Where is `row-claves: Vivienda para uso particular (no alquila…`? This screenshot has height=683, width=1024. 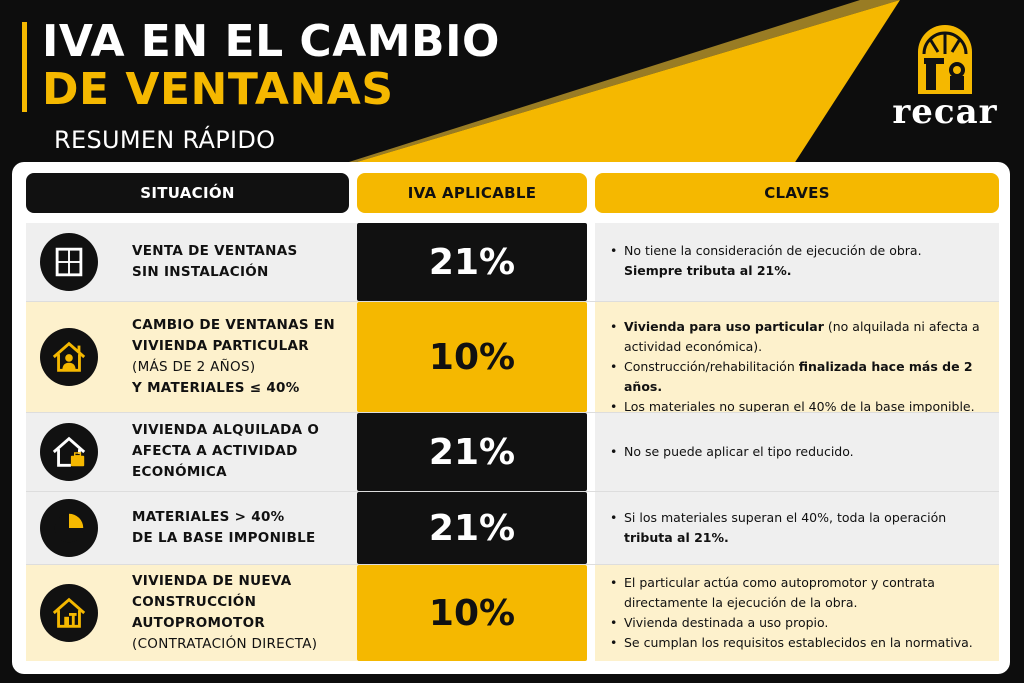
row-claves: Vivienda para uso particular (no alquila… is located at coordinates (802, 367).